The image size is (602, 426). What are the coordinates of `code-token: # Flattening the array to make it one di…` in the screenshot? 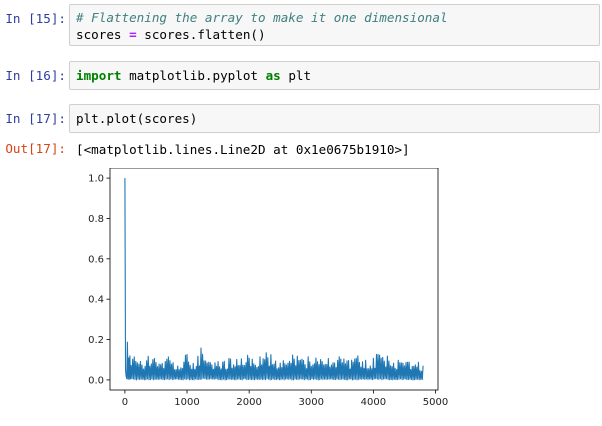 It's located at (262, 17).